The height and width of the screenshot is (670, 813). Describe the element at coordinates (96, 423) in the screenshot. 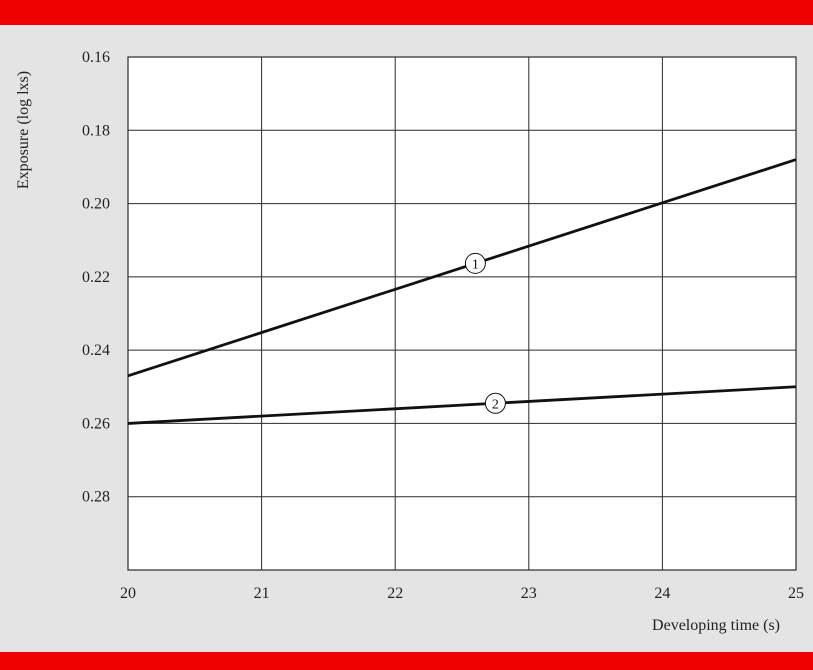

I see `y-tick-label: 0.26` at that location.